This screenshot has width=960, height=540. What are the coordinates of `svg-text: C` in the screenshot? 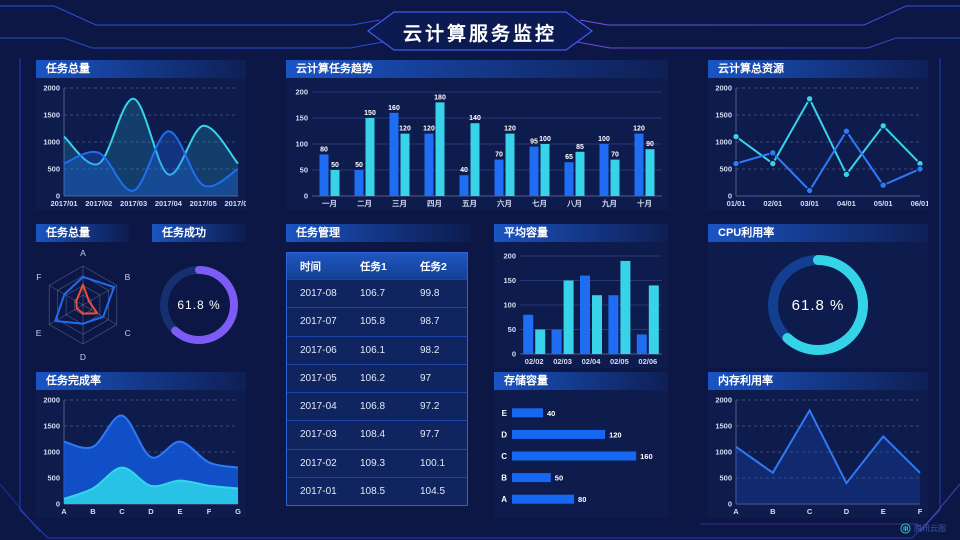 It's located at (810, 511).